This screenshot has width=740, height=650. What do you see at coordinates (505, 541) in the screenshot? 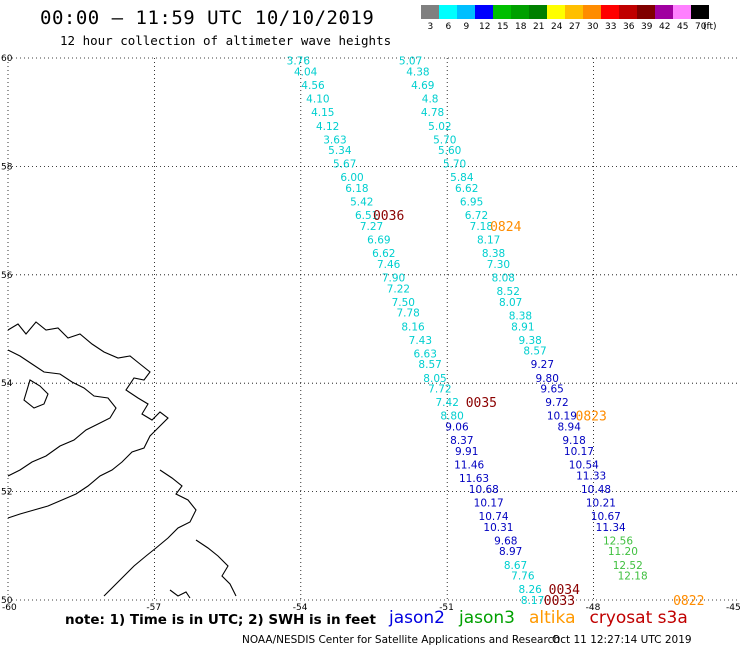
I see `wave-height-reading: 9.68` at bounding box center [505, 541].